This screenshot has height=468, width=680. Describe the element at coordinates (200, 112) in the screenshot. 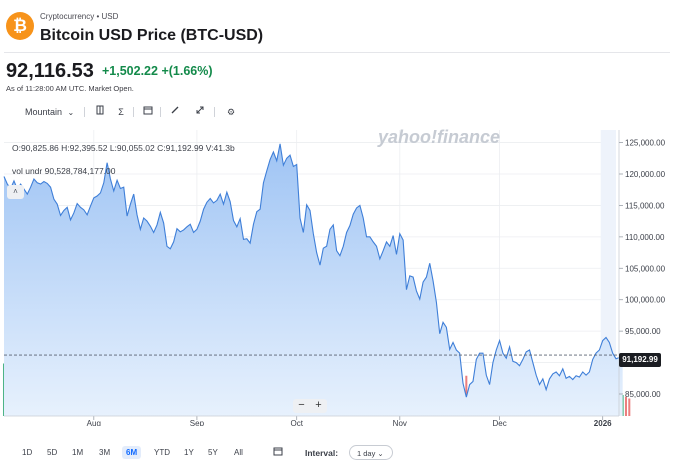

I see `fullscreen-icon` at that location.